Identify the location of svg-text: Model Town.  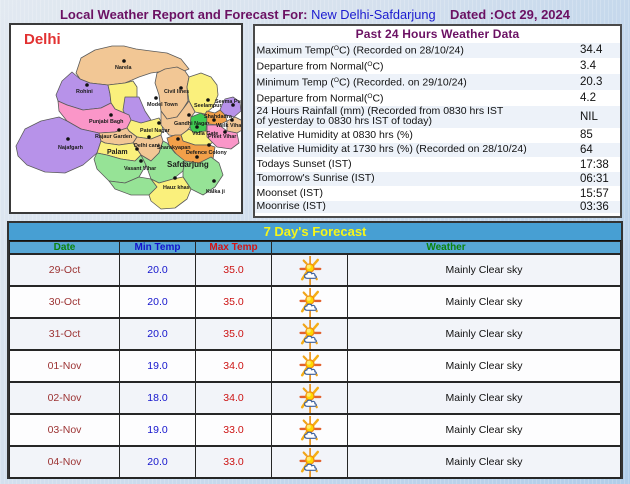
(162, 105).